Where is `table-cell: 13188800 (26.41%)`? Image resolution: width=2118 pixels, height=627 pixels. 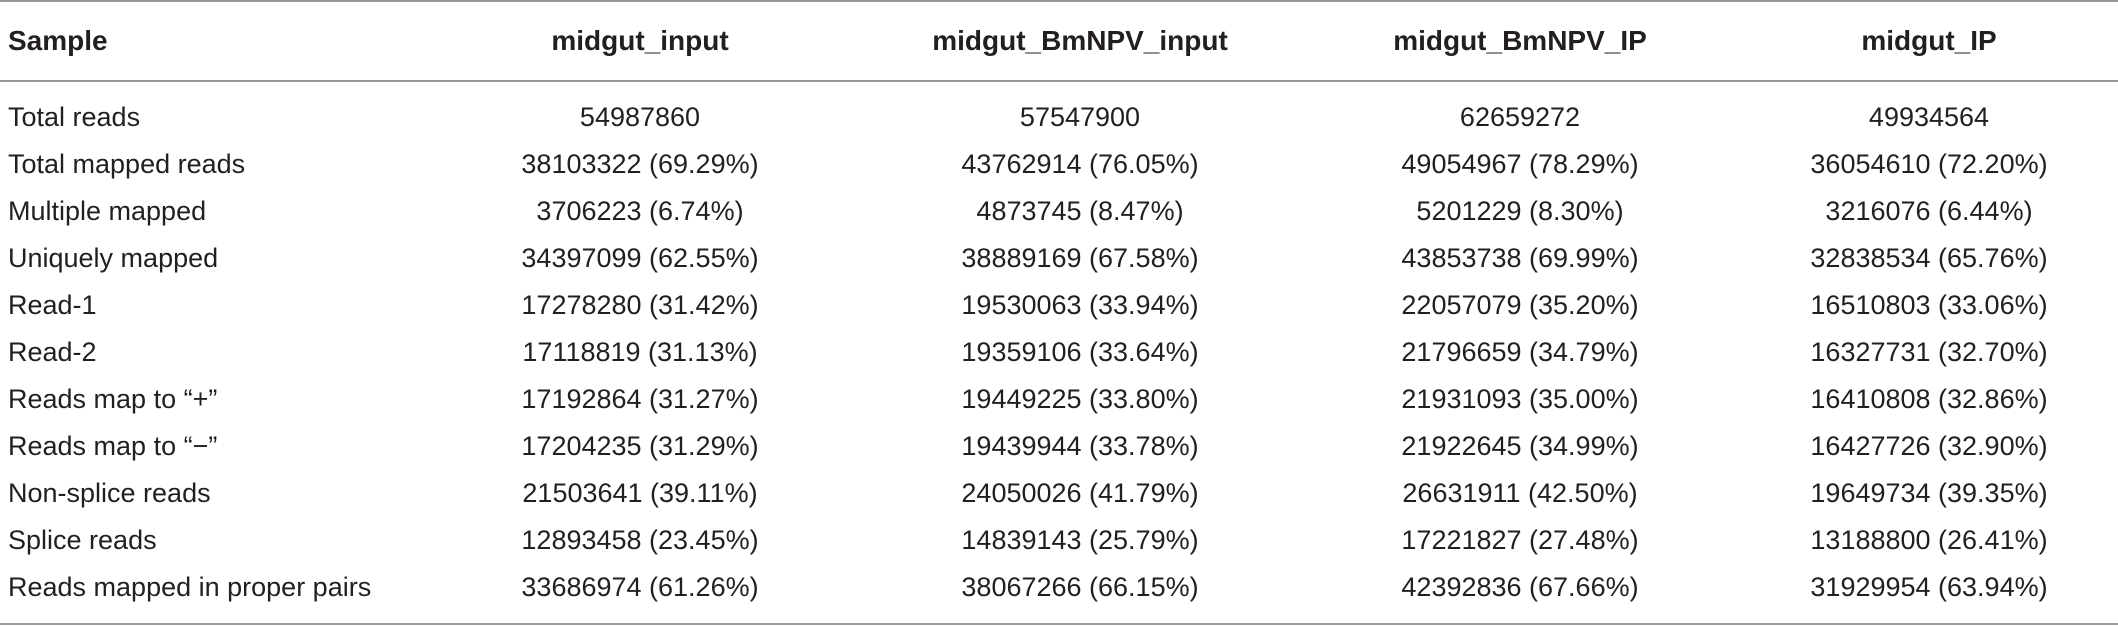 table-cell: 13188800 (26.41%) is located at coordinates (1929, 540).